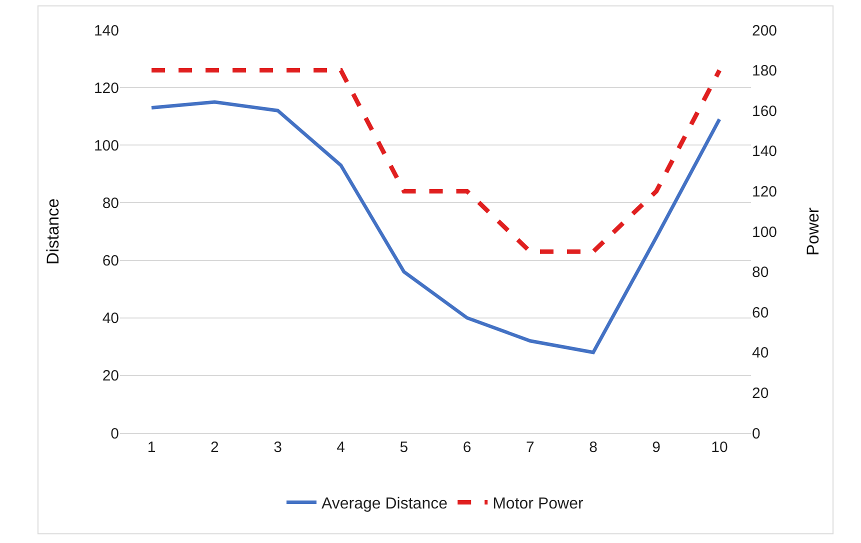 The height and width of the screenshot is (543, 861). Describe the element at coordinates (467, 447) in the screenshot. I see `x-tick-label: 6` at that location.